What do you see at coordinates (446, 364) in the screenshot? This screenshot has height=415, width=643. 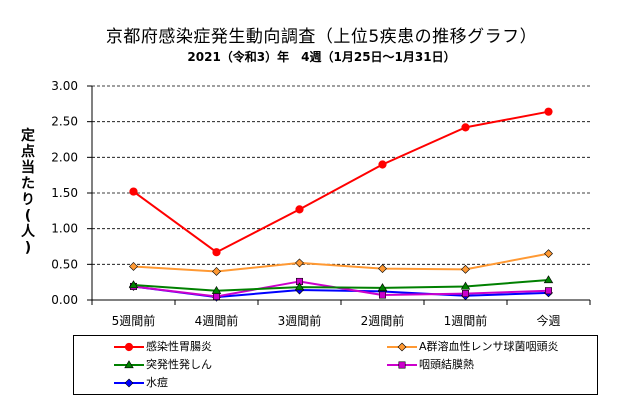 I see `legend-label: 咽頭結膜熱` at bounding box center [446, 364].